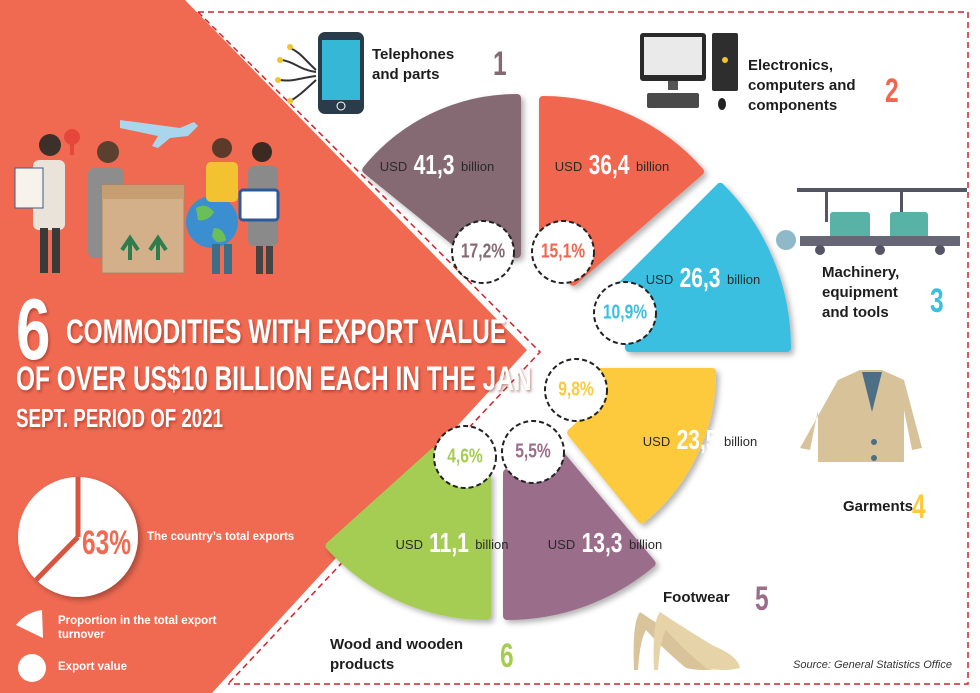 Image resolution: width=980 pixels, height=693 pixels. Describe the element at coordinates (500, 64) in the screenshot. I see `category-rank: 1` at that location.